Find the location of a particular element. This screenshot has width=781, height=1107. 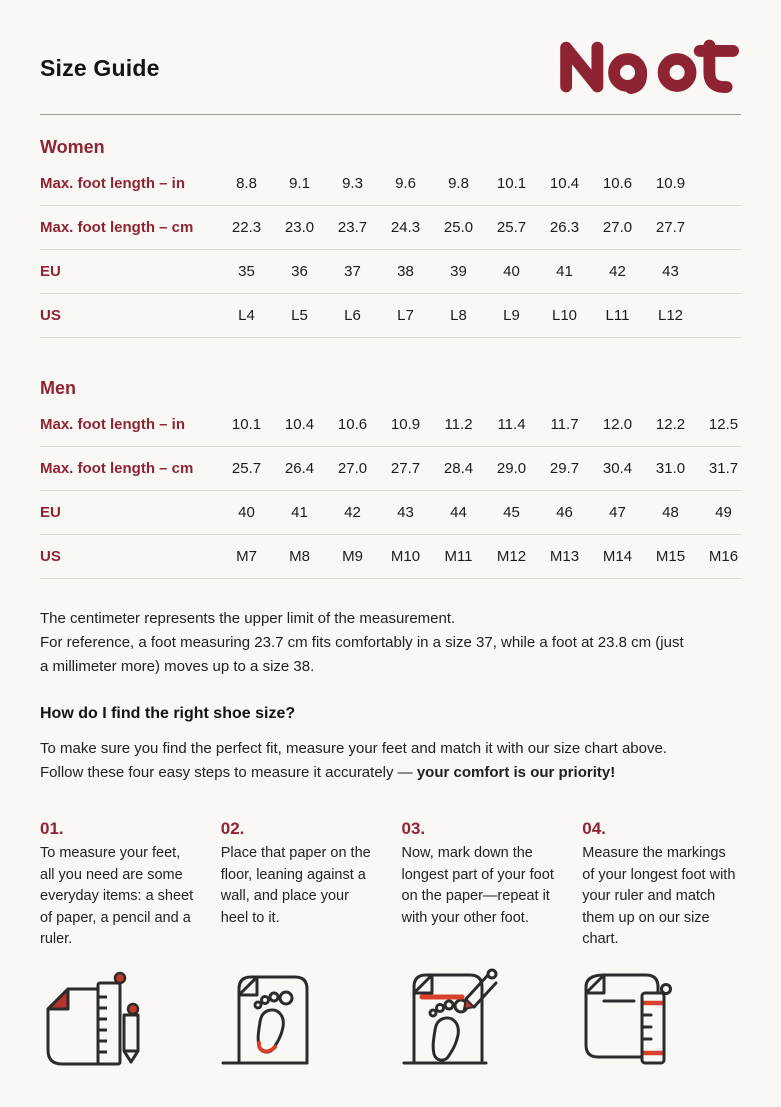

size-value-cell: 46 is located at coordinates (564, 512).